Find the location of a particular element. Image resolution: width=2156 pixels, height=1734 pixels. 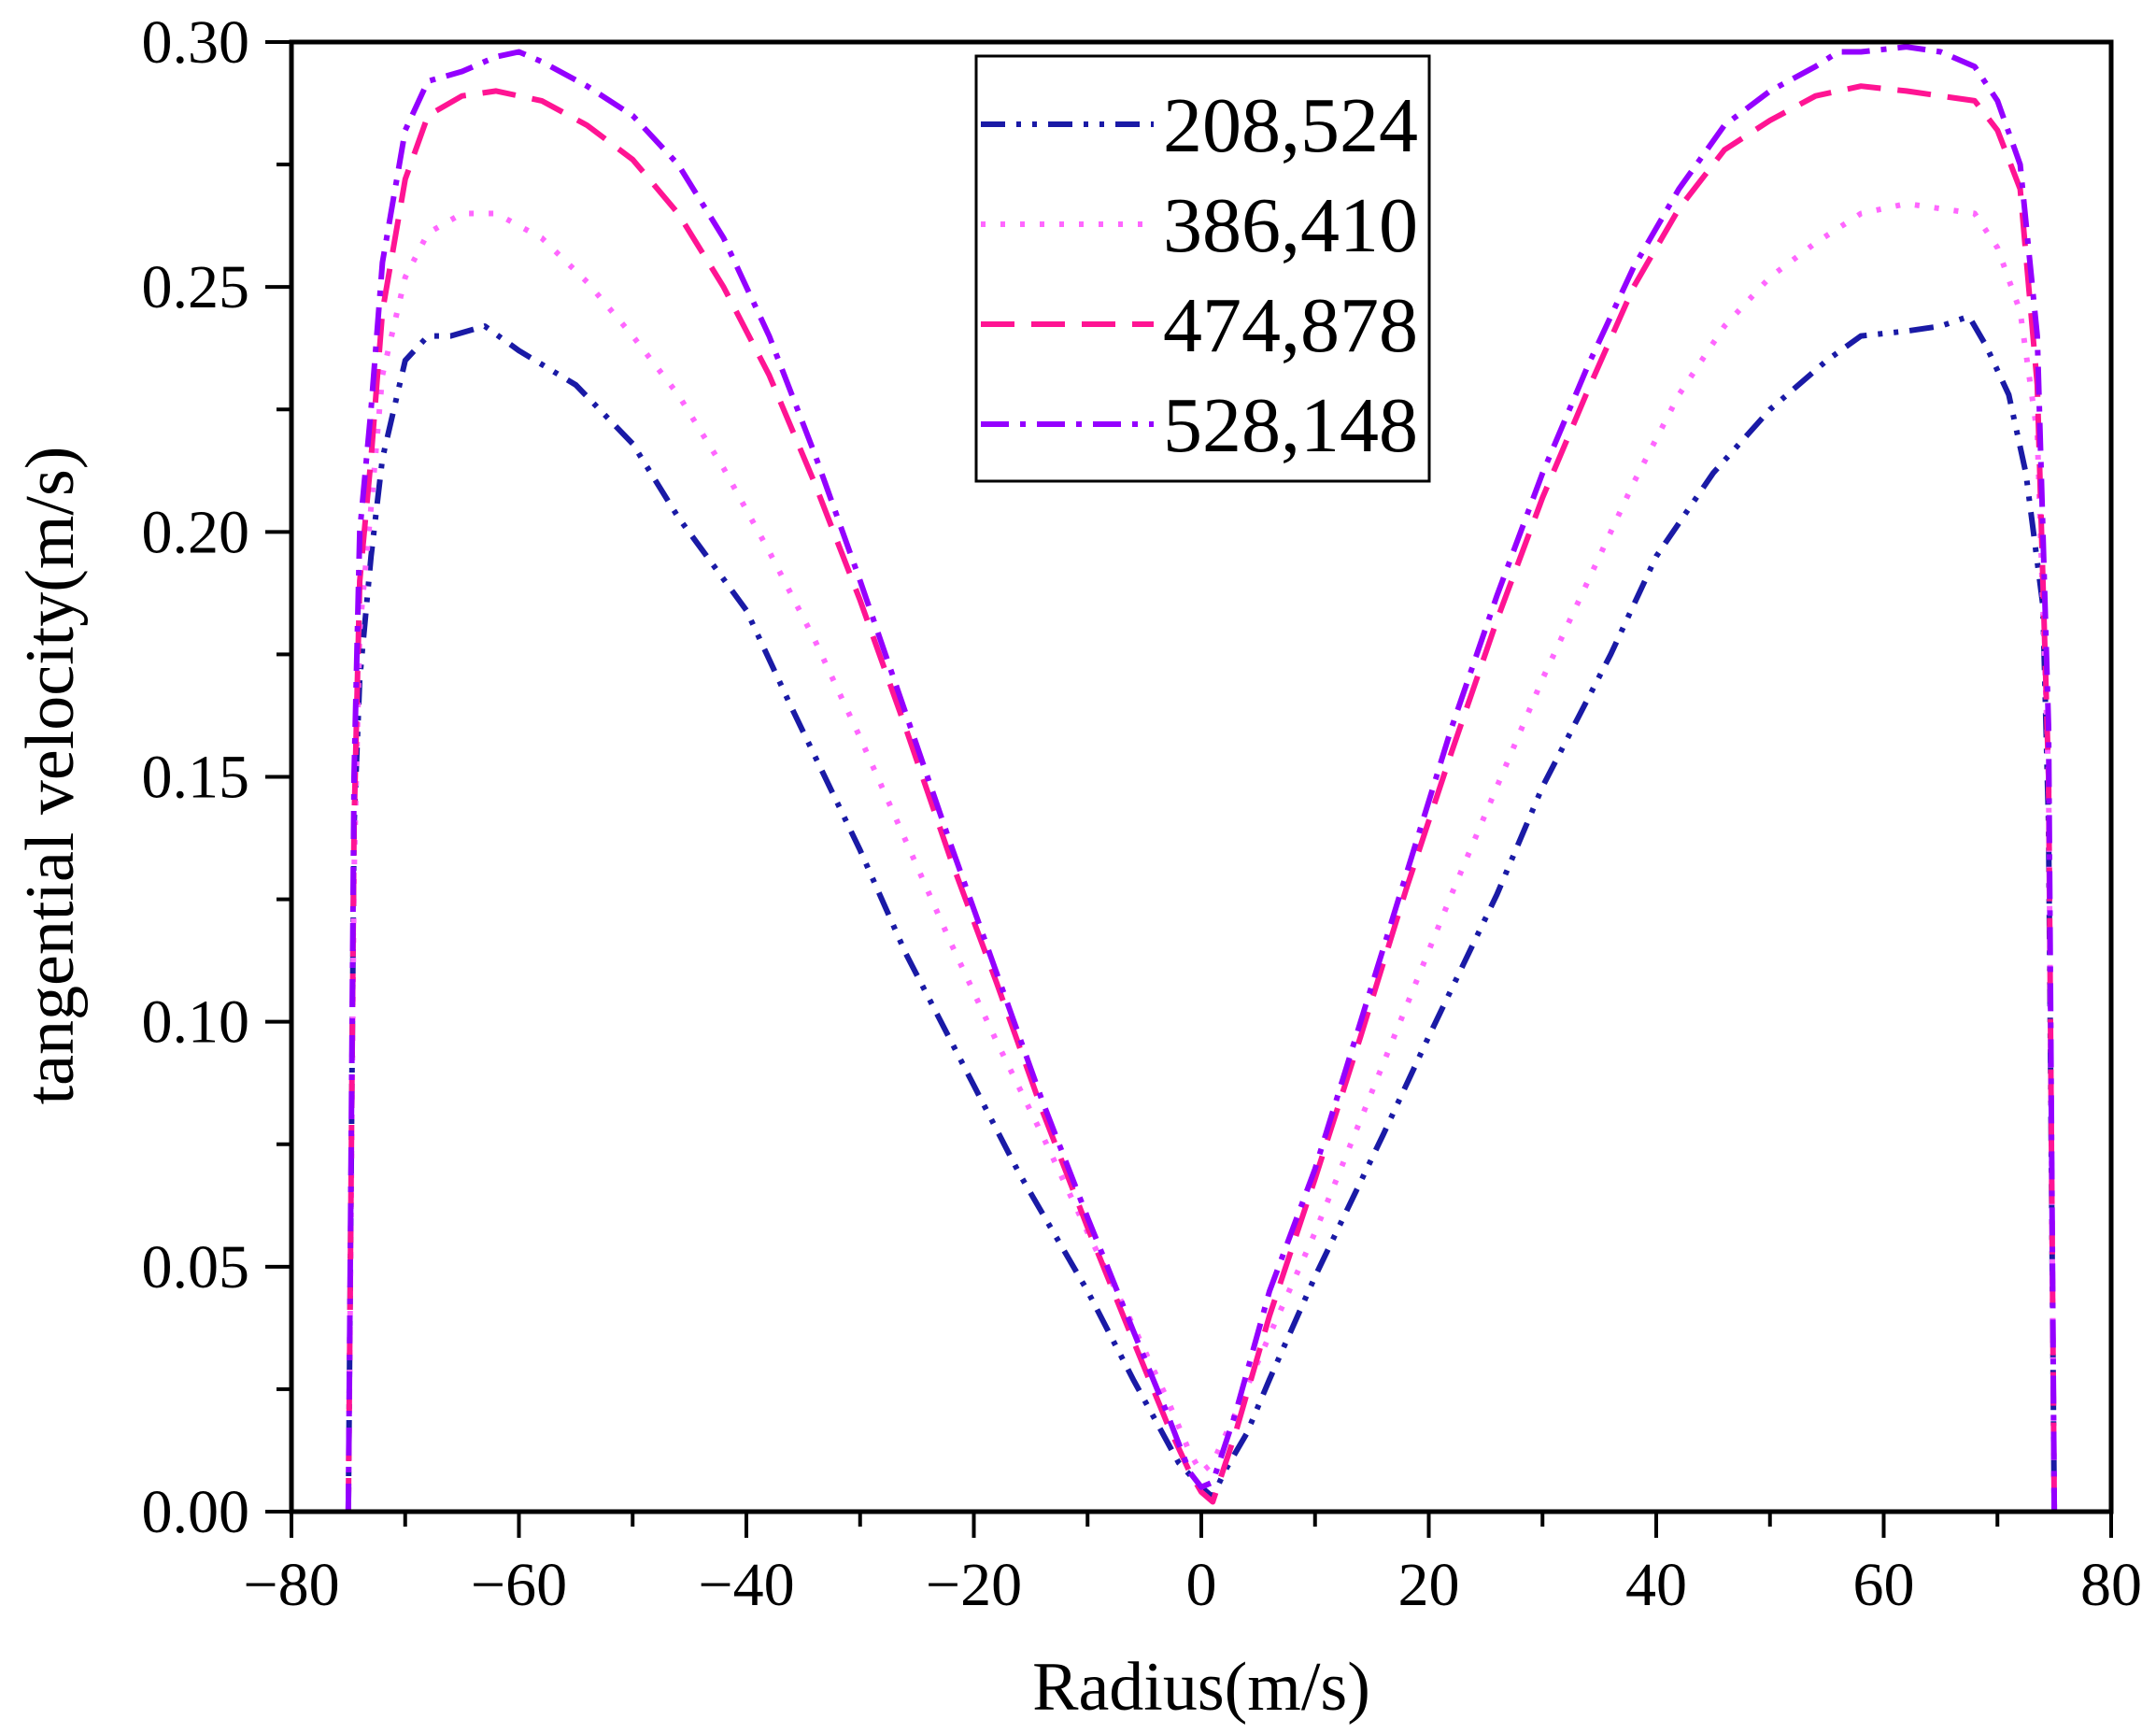

x-tick-label: −80 is located at coordinates (291, 1585).